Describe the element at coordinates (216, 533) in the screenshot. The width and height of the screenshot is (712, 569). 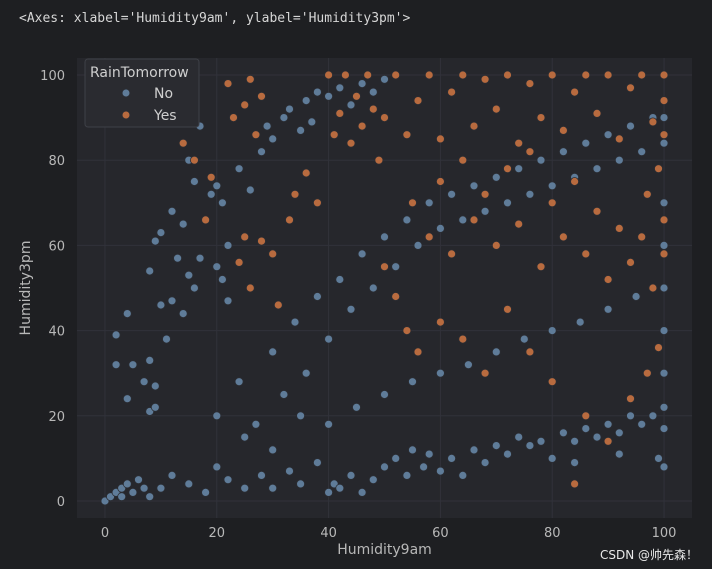
I see `x-tick-label: 20` at that location.